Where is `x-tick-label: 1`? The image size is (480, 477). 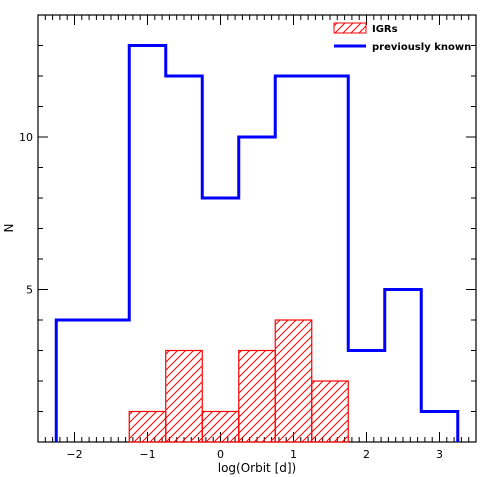
x-tick-label: 1 is located at coordinates (293, 454).